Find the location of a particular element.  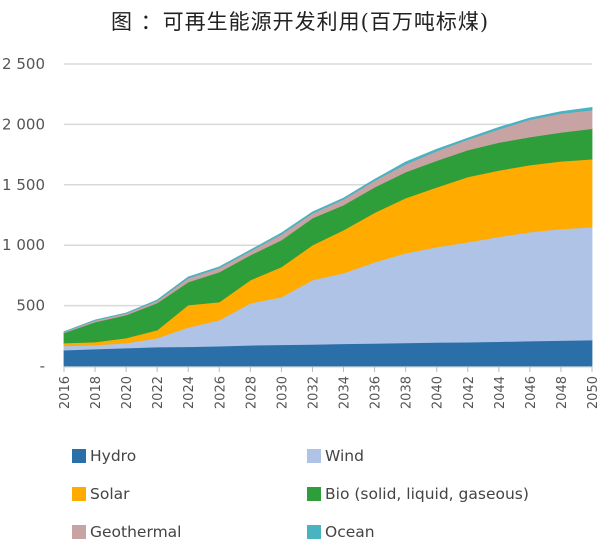

x-tick-label: 2022 is located at coordinates (158, 392).